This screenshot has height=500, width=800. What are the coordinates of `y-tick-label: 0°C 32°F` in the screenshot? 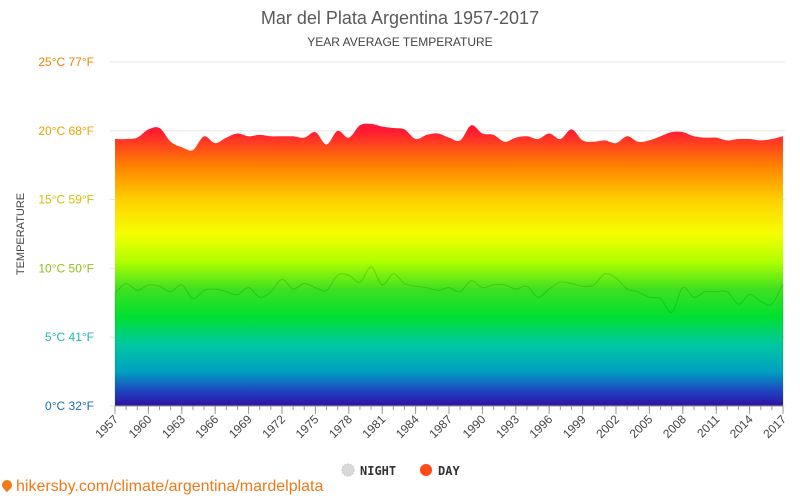 It's located at (69, 406).